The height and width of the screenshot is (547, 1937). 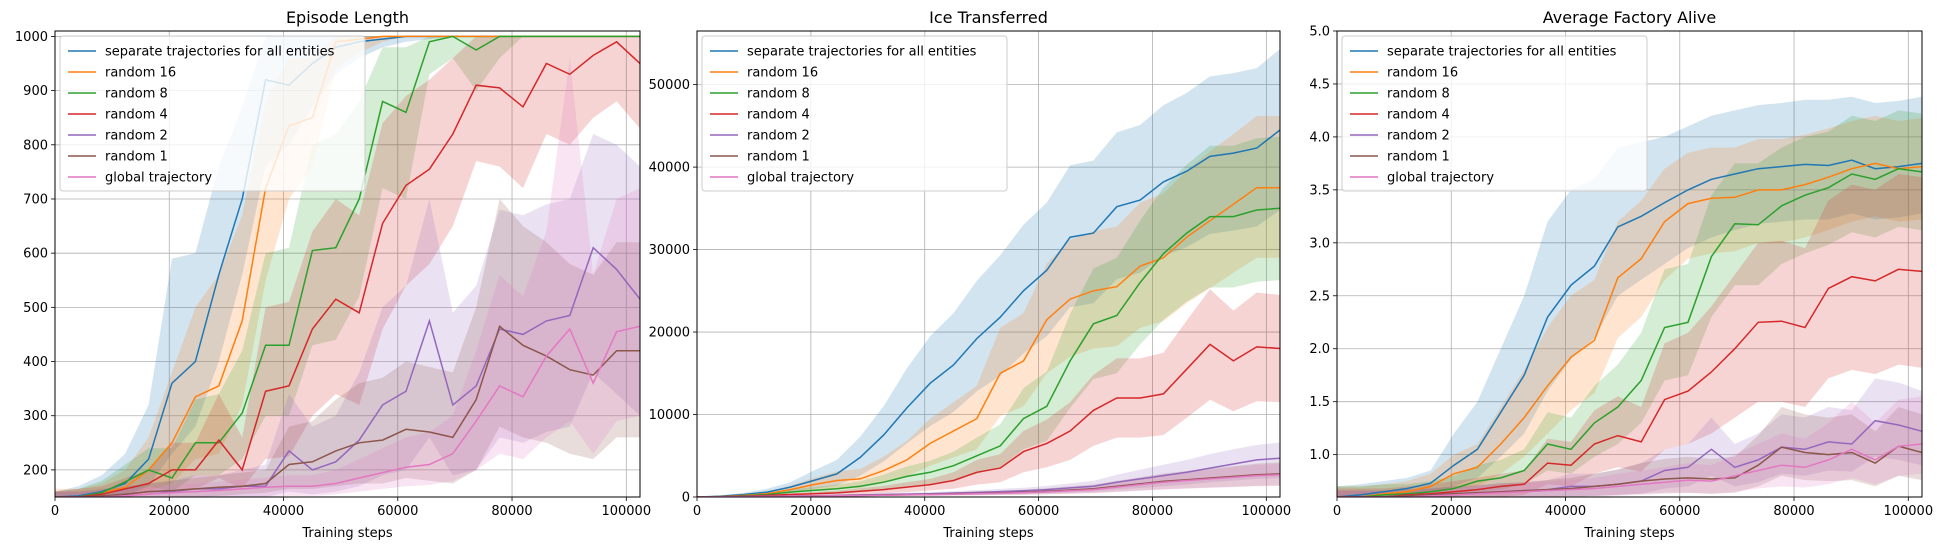 What do you see at coordinates (35, 470) in the screenshot?
I see `y-tick-label: 200` at bounding box center [35, 470].